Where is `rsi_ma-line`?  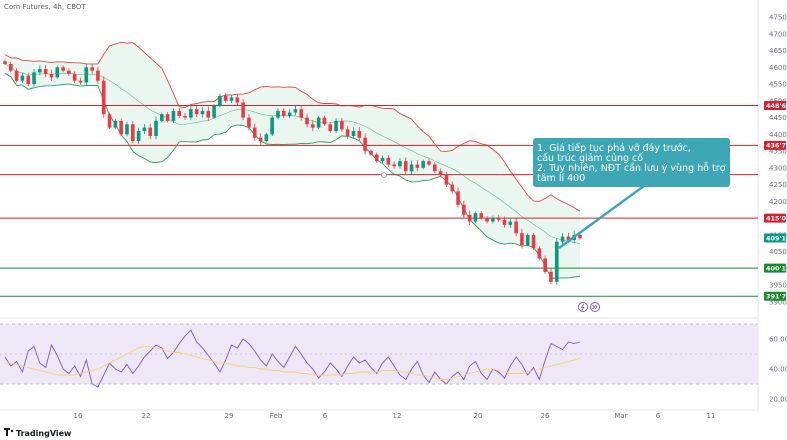 rsi_ma-line is located at coordinates (293, 363).